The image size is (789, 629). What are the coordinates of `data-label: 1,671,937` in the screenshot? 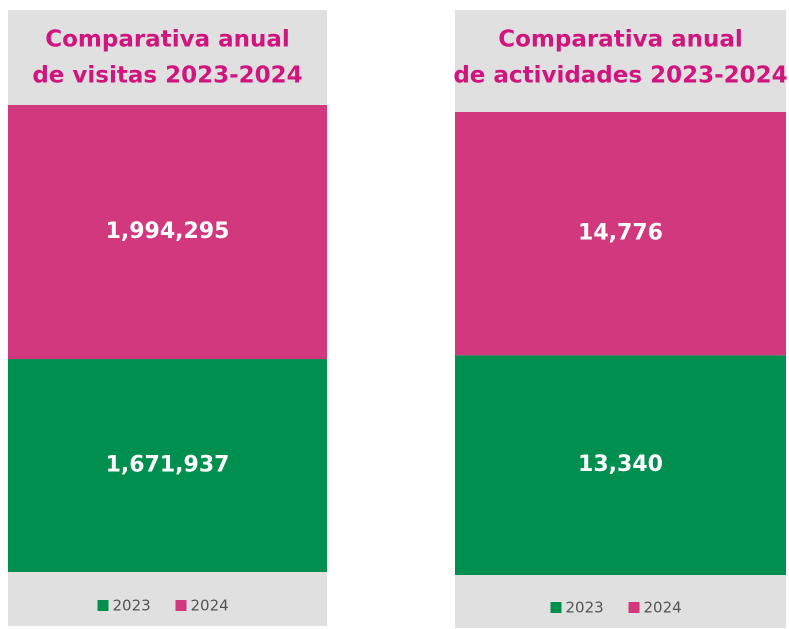 It's located at (168, 465).